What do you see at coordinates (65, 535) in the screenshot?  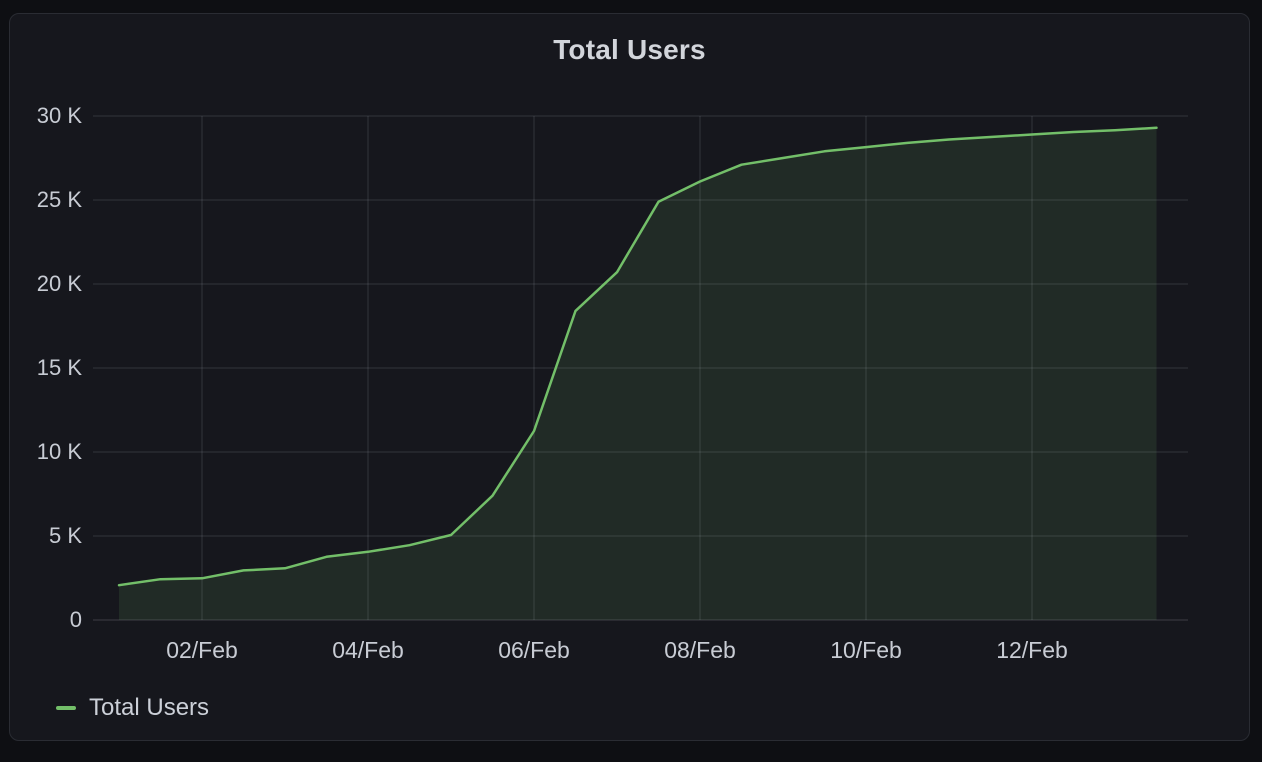 I see `y-axis-tick-label: 5 K` at bounding box center [65, 535].